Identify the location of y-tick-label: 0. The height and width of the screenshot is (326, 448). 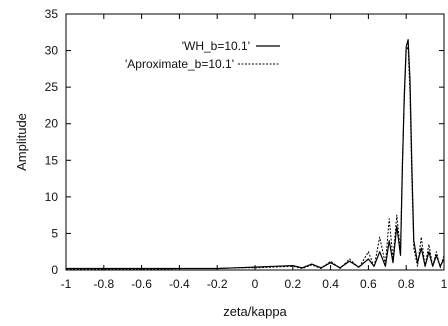
(54, 270).